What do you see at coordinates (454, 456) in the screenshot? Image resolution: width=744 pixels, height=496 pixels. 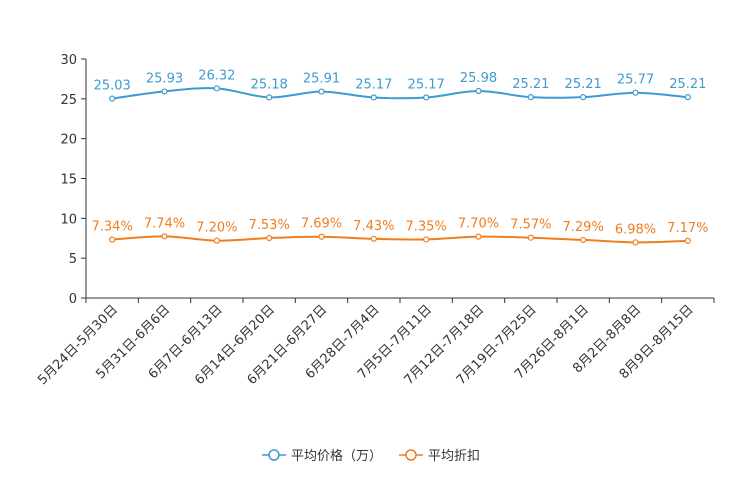 I see `legend-label-2: 平均折扣` at bounding box center [454, 456].